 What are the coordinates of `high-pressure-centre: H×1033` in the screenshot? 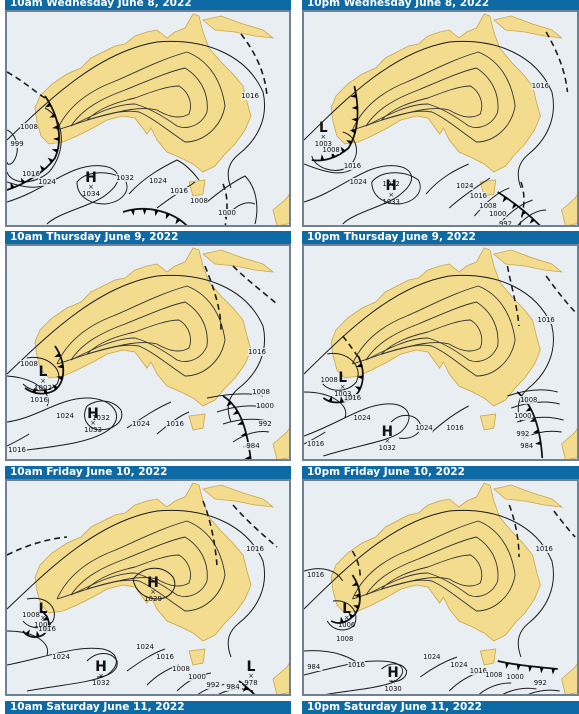 It's located at (391, 192).